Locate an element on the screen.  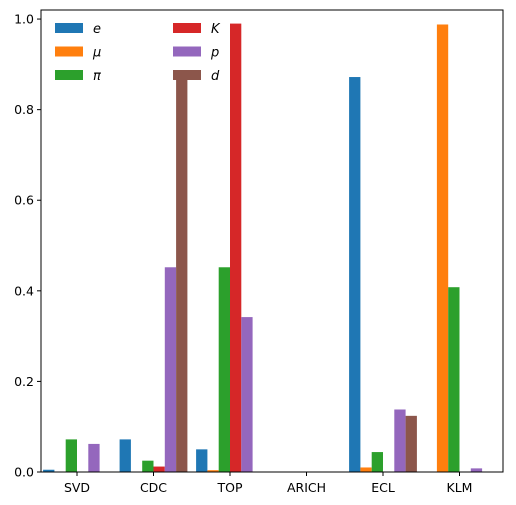
x-tick-label-arich: ARICH is located at coordinates (306, 487).